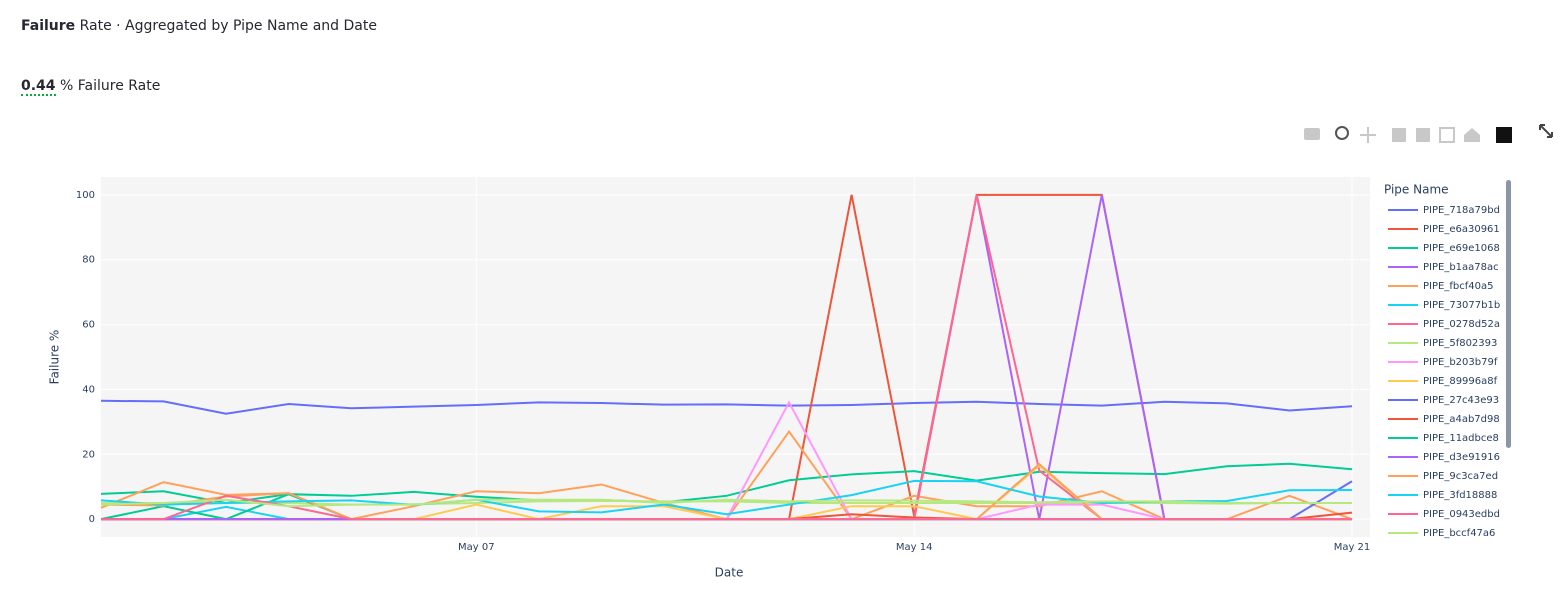 Image resolution: width=1568 pixels, height=610 pixels. What do you see at coordinates (48, 26) in the screenshot?
I see `title-bold: Failure` at bounding box center [48, 26].